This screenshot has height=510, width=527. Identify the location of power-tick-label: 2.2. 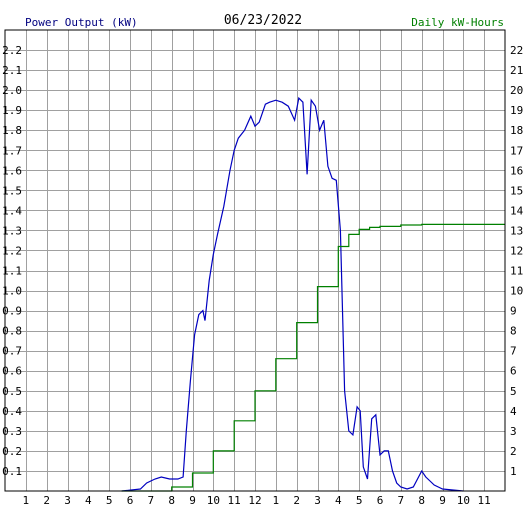
(12, 50).